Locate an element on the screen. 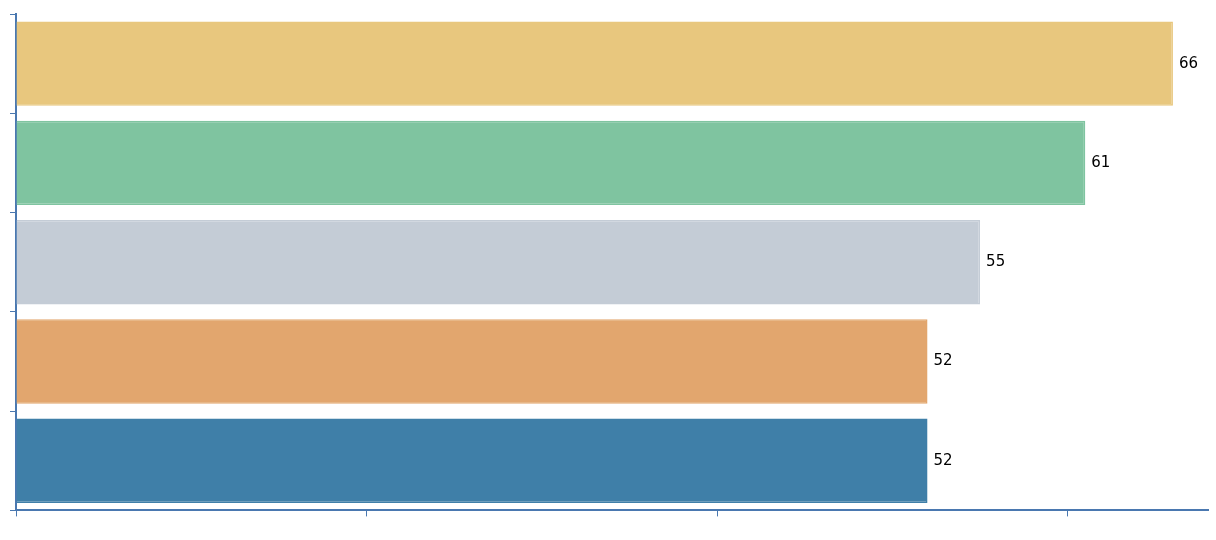 The height and width of the screenshot is (540, 1216). data-label: 66 is located at coordinates (1188, 62).